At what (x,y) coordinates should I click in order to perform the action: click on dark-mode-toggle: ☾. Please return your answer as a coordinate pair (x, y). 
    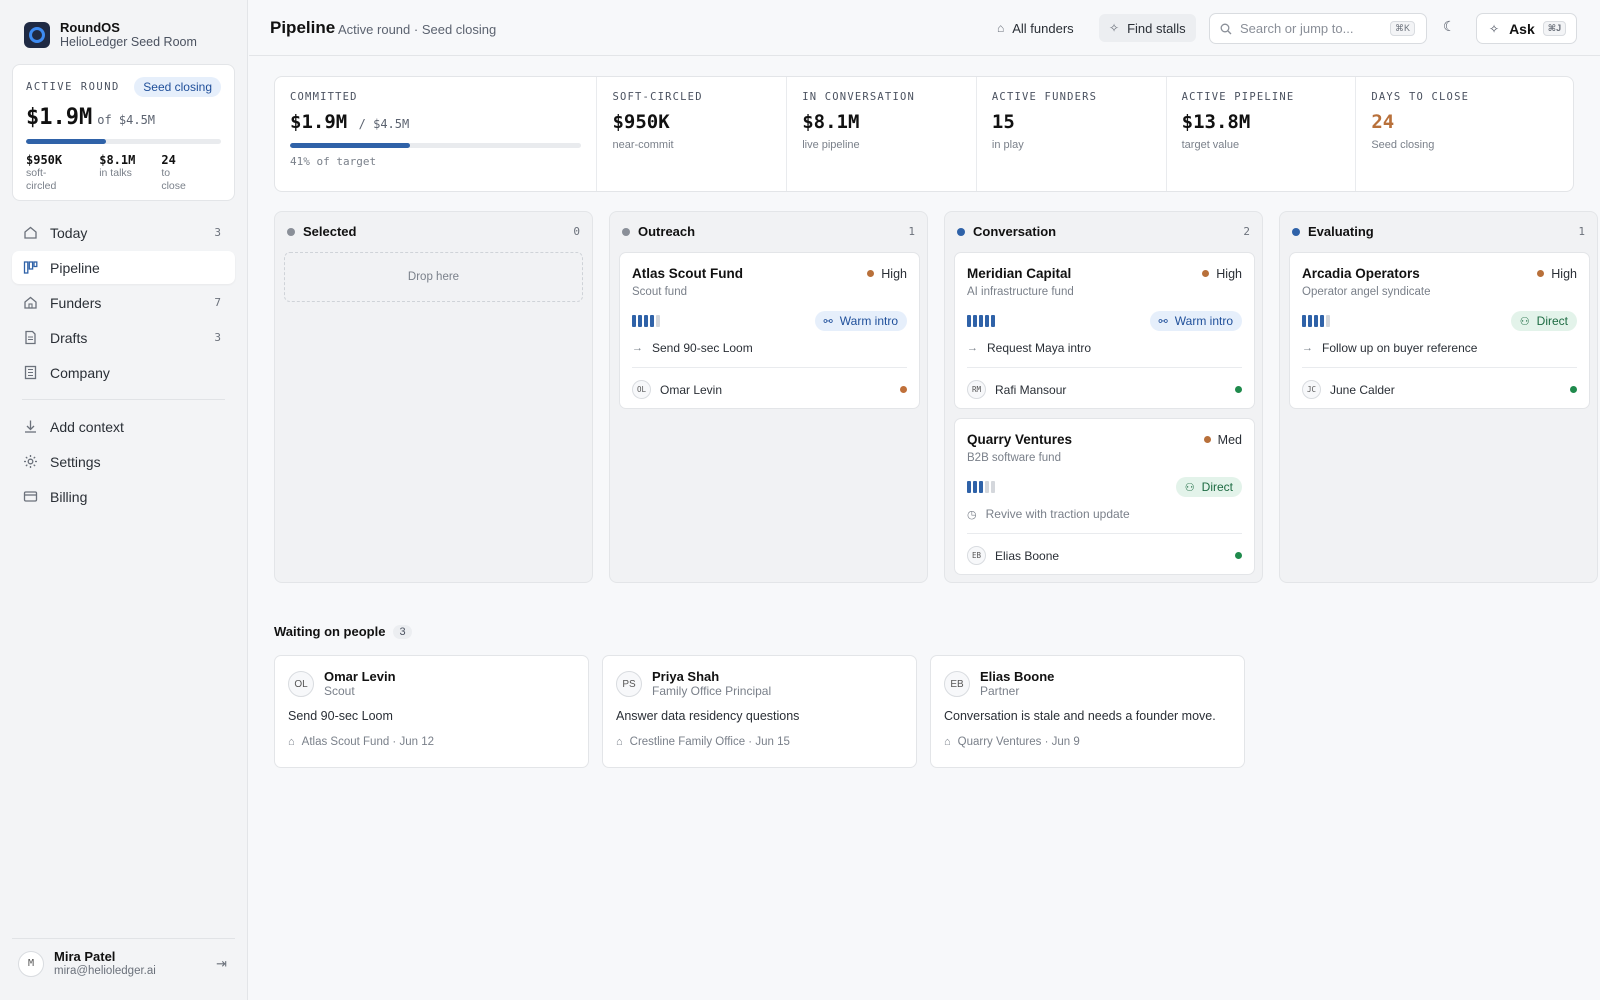
    Looking at the image, I should click on (1449, 26).